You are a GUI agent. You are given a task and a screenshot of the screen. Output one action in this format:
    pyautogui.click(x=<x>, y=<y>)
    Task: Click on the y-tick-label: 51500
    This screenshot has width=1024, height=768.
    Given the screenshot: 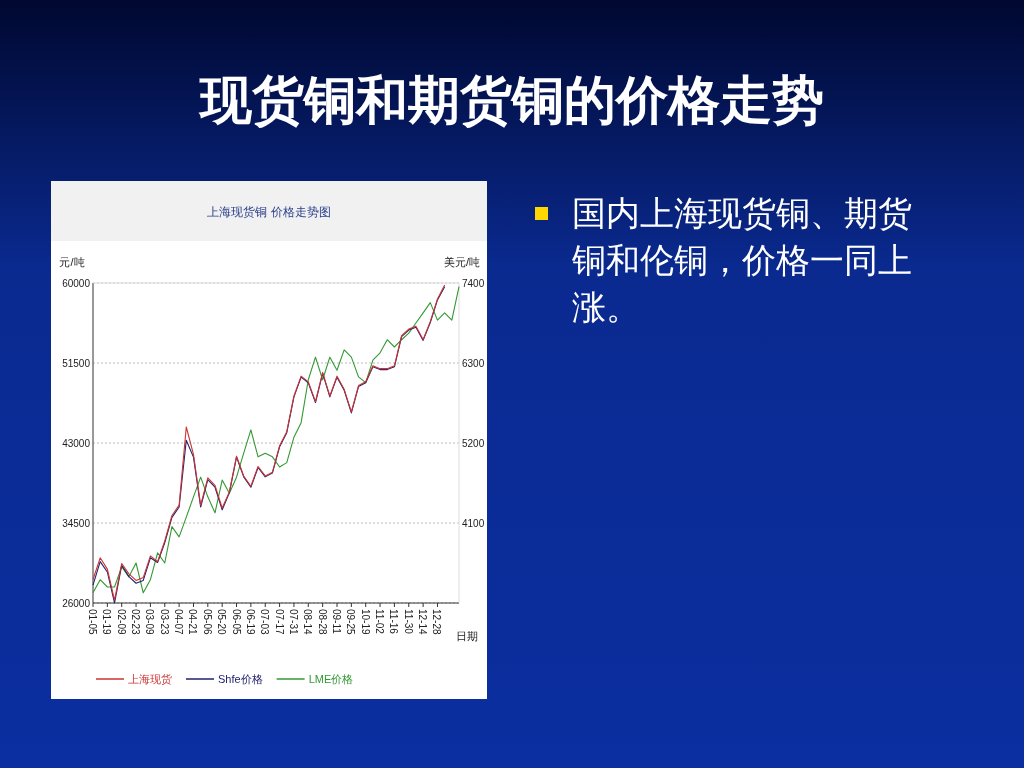 What is the action you would take?
    pyautogui.click(x=76, y=363)
    